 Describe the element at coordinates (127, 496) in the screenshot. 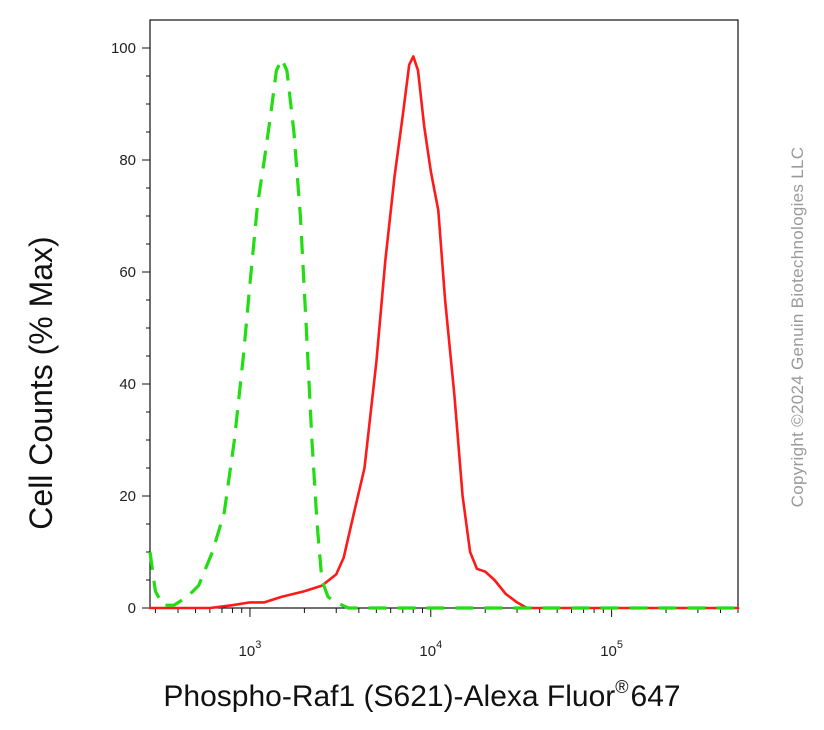

I see `y-tick-label: 20` at that location.